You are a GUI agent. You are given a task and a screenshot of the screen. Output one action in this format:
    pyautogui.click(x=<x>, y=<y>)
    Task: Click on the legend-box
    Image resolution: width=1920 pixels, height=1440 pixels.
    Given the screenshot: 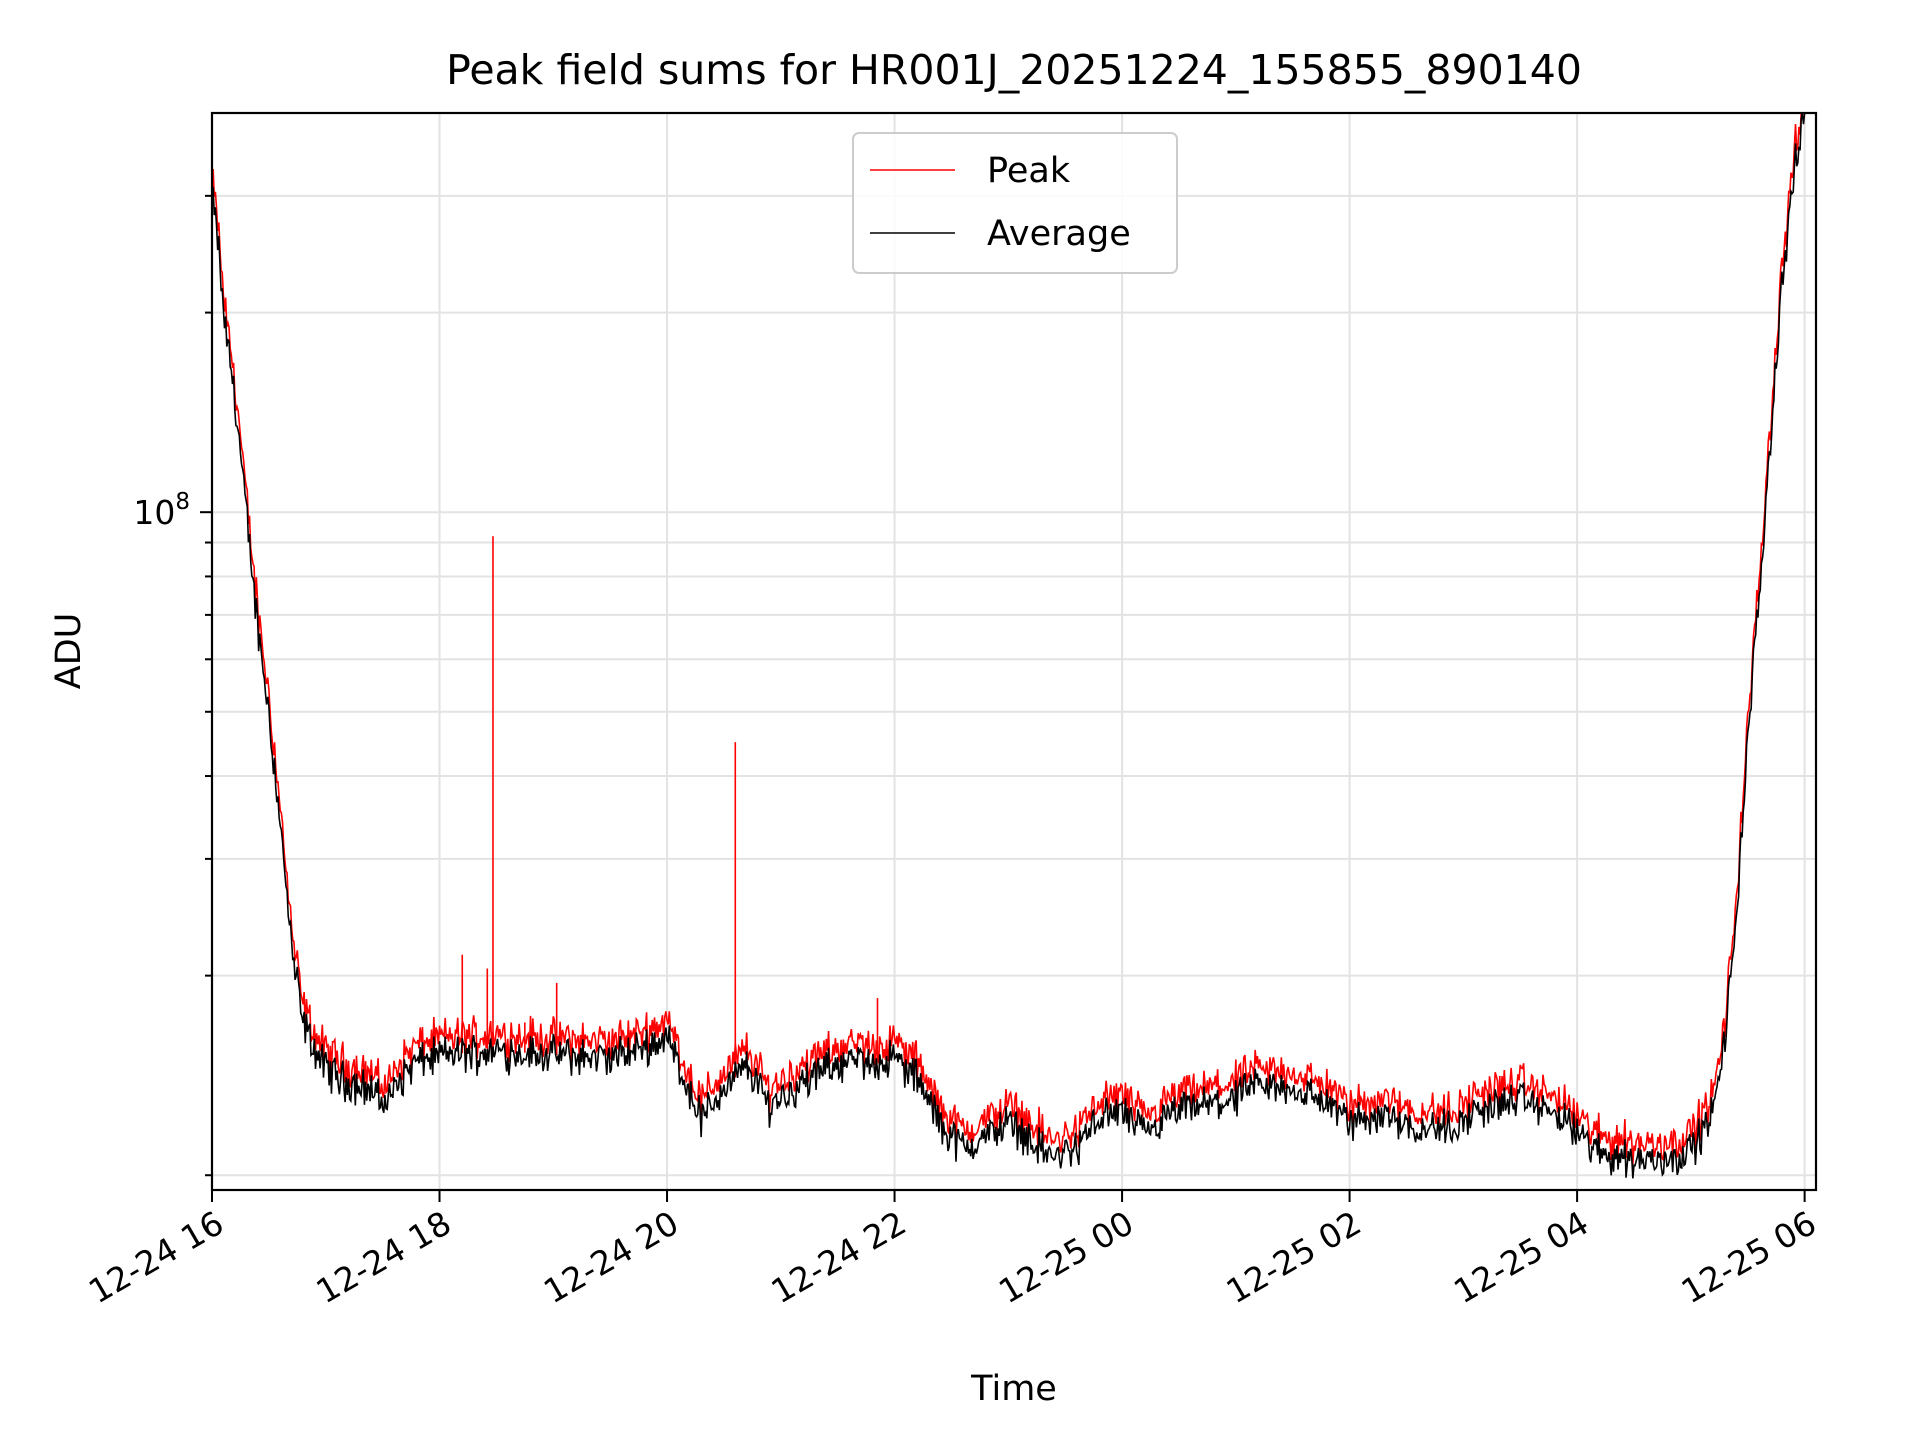 What is the action you would take?
    pyautogui.click(x=1015, y=203)
    